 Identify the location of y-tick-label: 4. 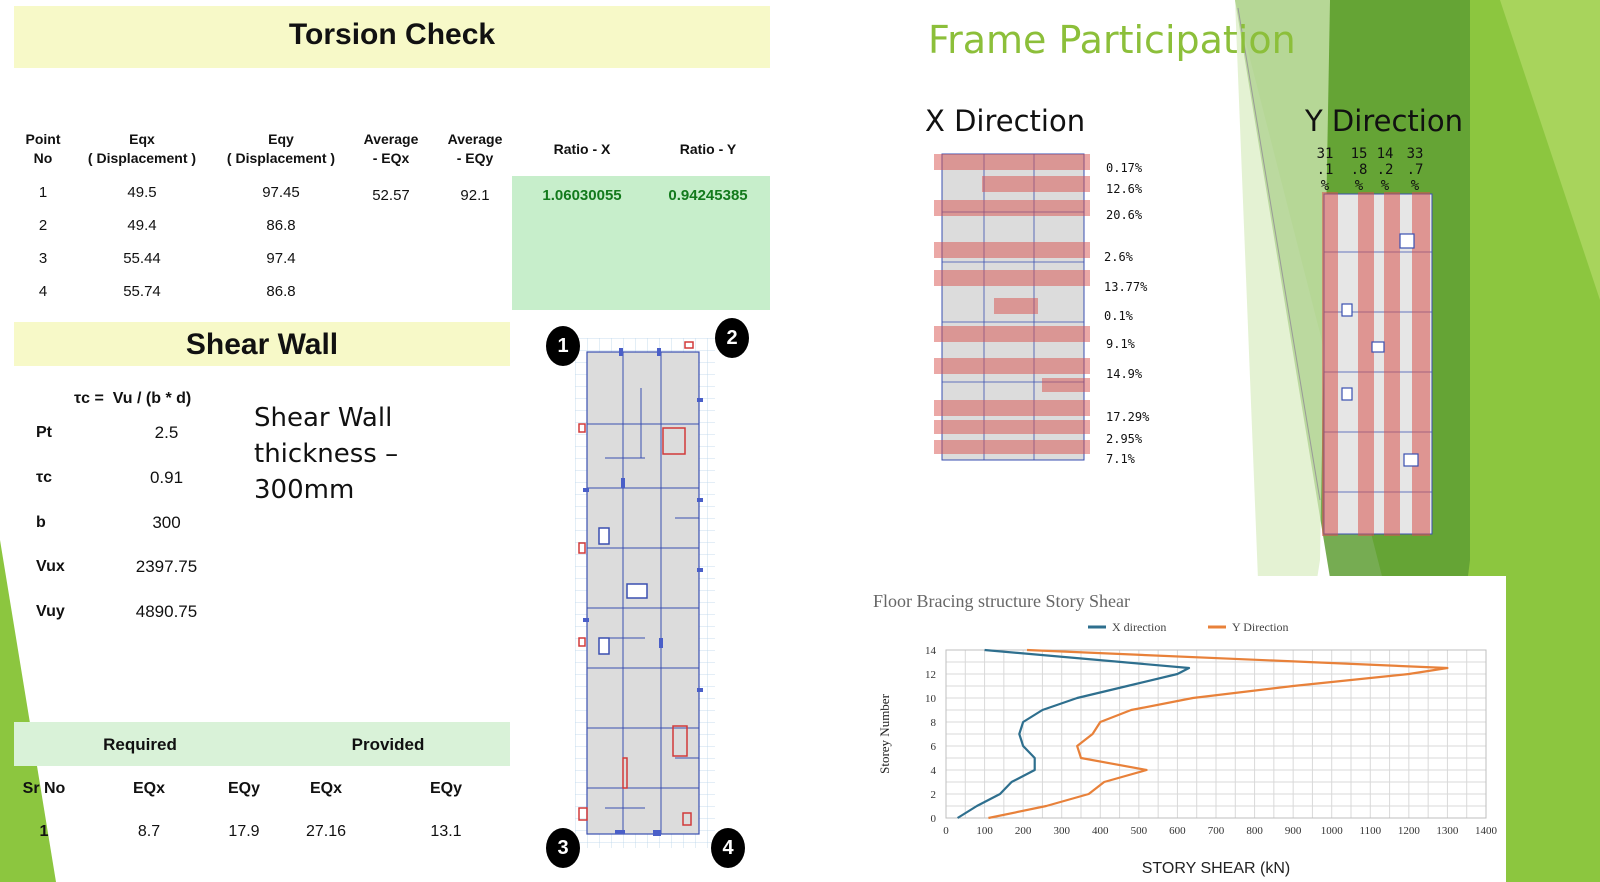
(934, 771).